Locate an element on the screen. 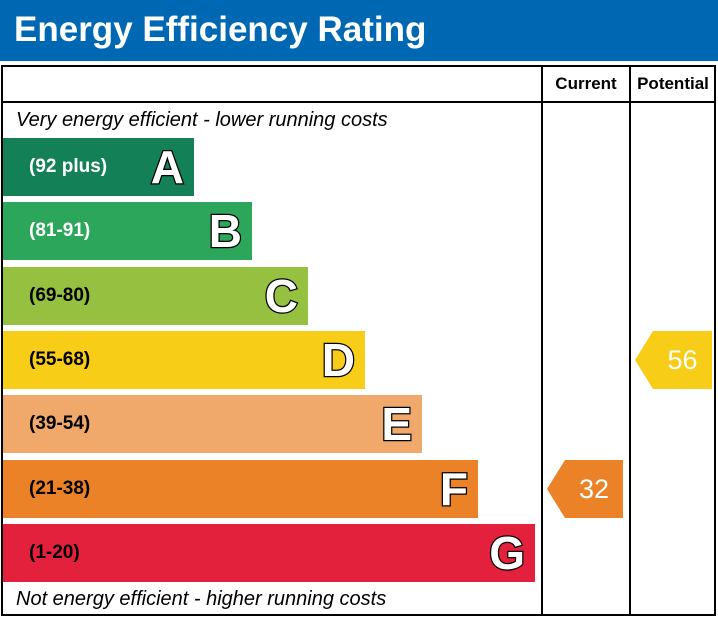 The width and height of the screenshot is (718, 619). potential-rating-value: 56 is located at coordinates (682, 360).